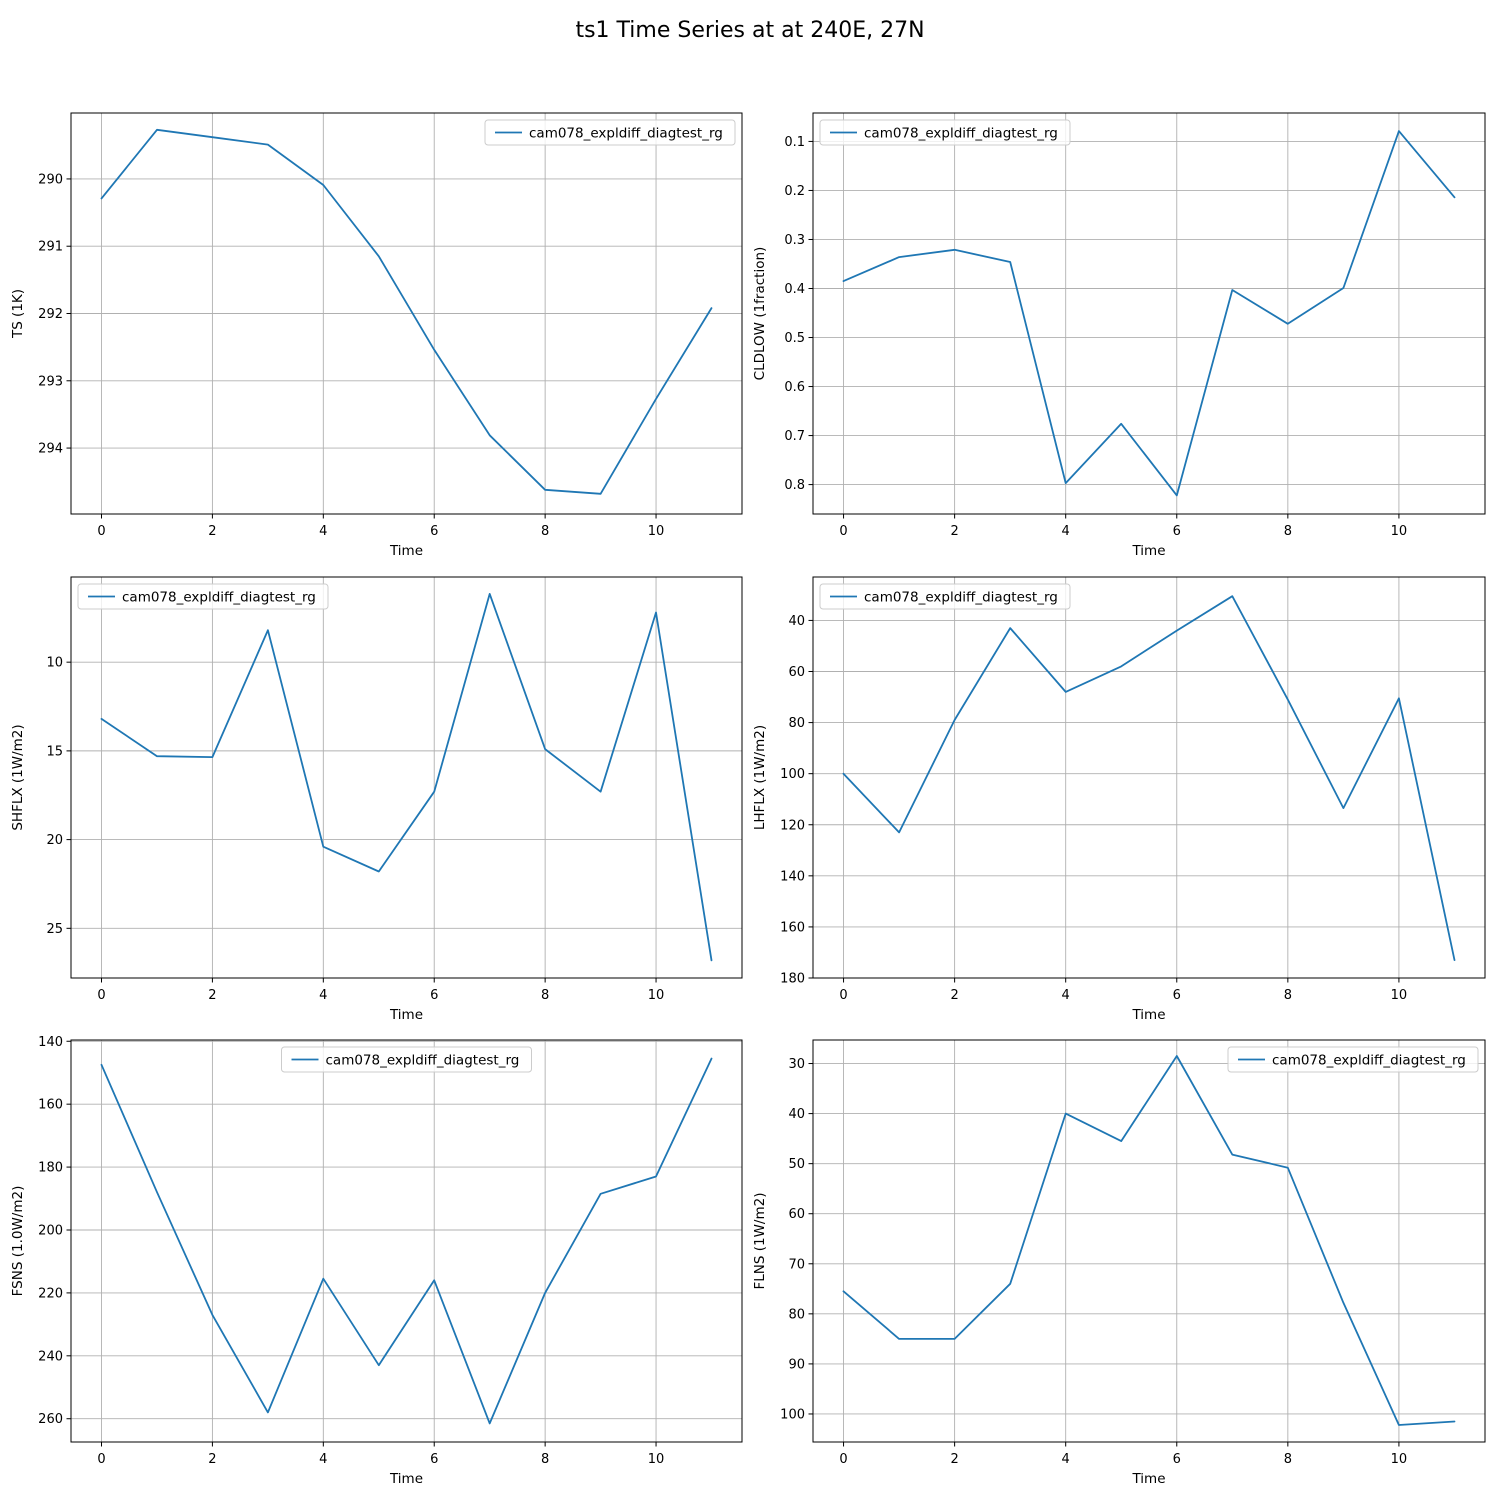 This screenshot has height=1500, width=1500. What do you see at coordinates (54, 663) in the screenshot?
I see `y-tick-label: 10` at bounding box center [54, 663].